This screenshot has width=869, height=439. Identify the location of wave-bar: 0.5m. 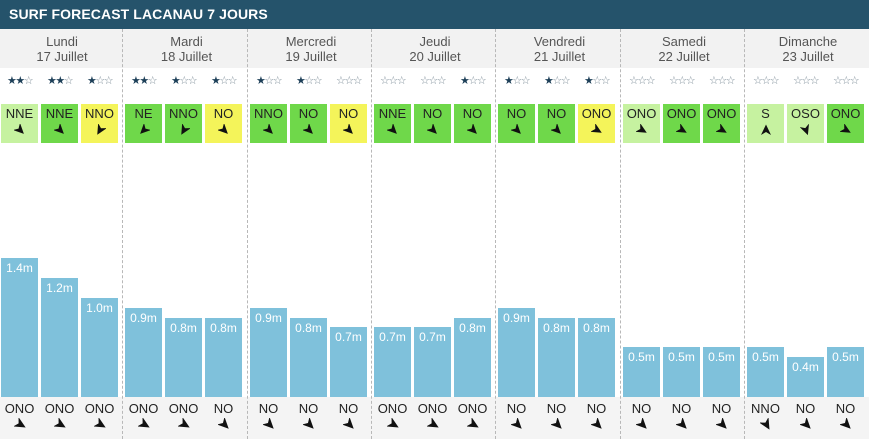
(641, 372).